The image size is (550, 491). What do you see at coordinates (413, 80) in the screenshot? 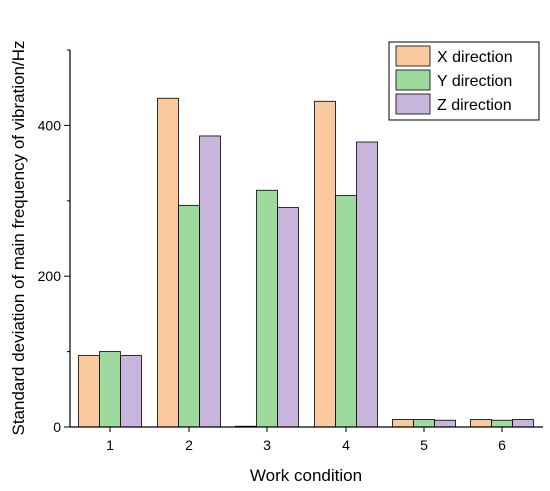
I see `legend-swatch-y-direction` at bounding box center [413, 80].